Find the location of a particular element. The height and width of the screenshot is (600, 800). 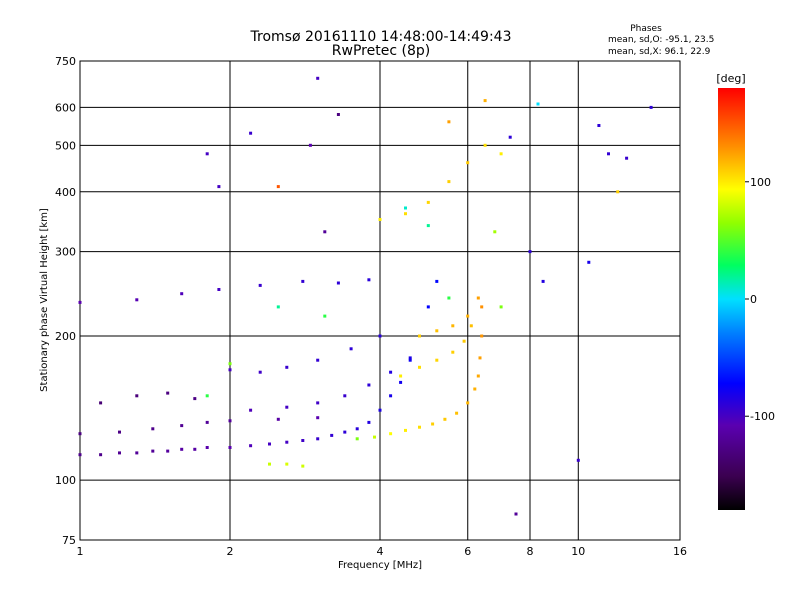

x-tick-label: 10 is located at coordinates (578, 551).